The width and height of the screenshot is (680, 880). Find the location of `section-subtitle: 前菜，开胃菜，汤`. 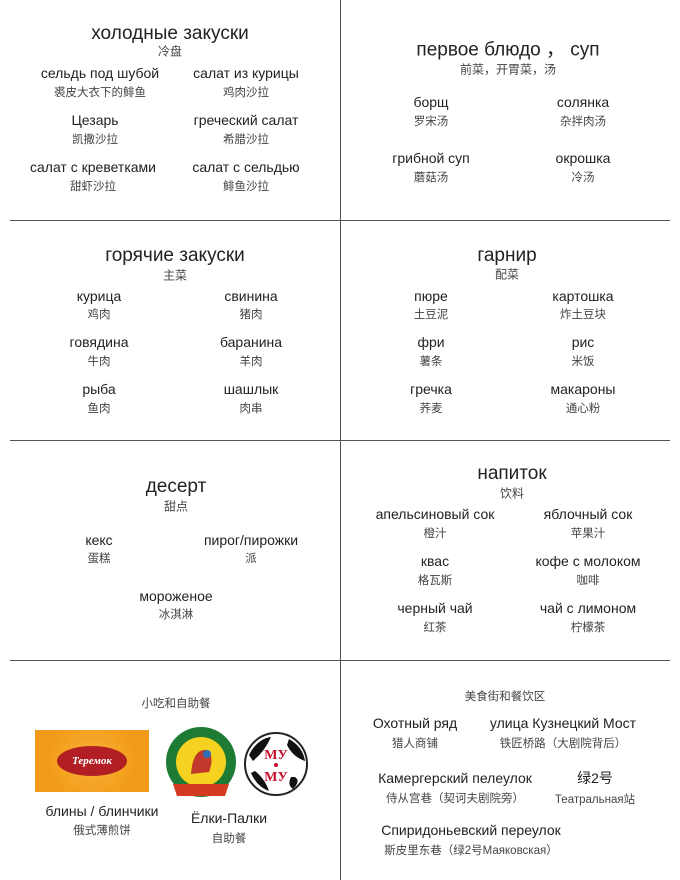

section-subtitle: 前菜，开胃菜，汤 is located at coordinates (508, 69).